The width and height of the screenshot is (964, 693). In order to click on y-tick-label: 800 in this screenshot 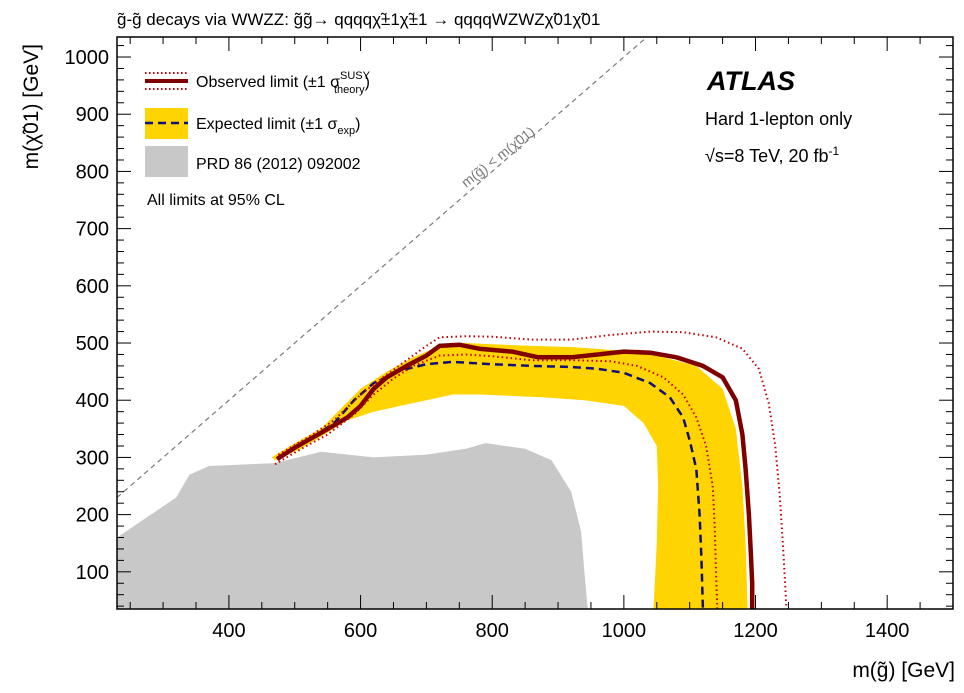, I will do `click(92, 172)`.